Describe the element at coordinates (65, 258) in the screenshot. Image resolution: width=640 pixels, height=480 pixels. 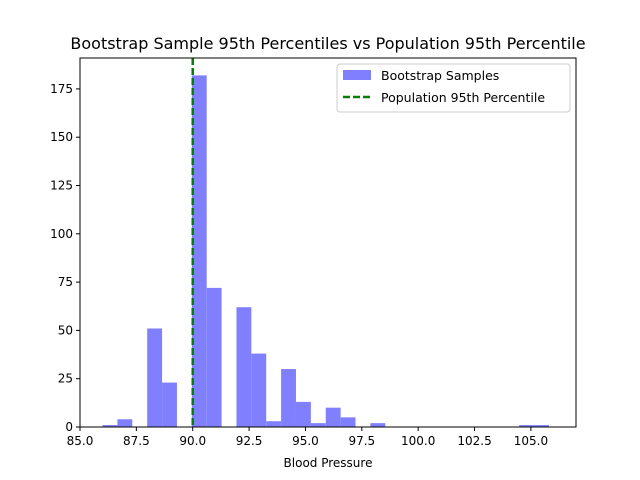
I see `y-axis-ticks: 0 25 50 75 100 125 150 175` at that location.